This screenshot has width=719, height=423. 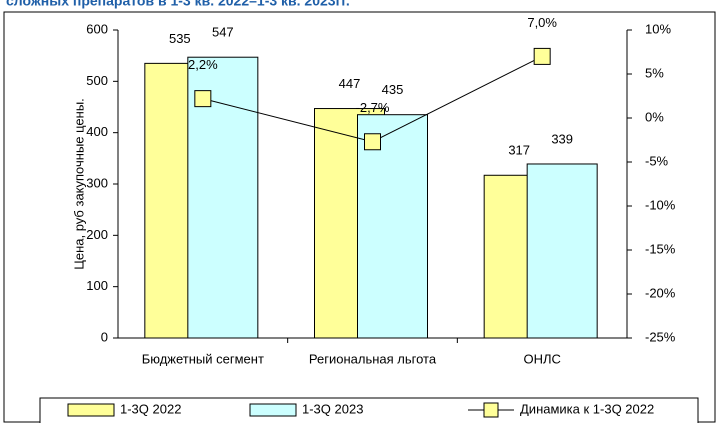 What do you see at coordinates (660, 292) in the screenshot?
I see `y2-tick-label: -20%` at bounding box center [660, 292].